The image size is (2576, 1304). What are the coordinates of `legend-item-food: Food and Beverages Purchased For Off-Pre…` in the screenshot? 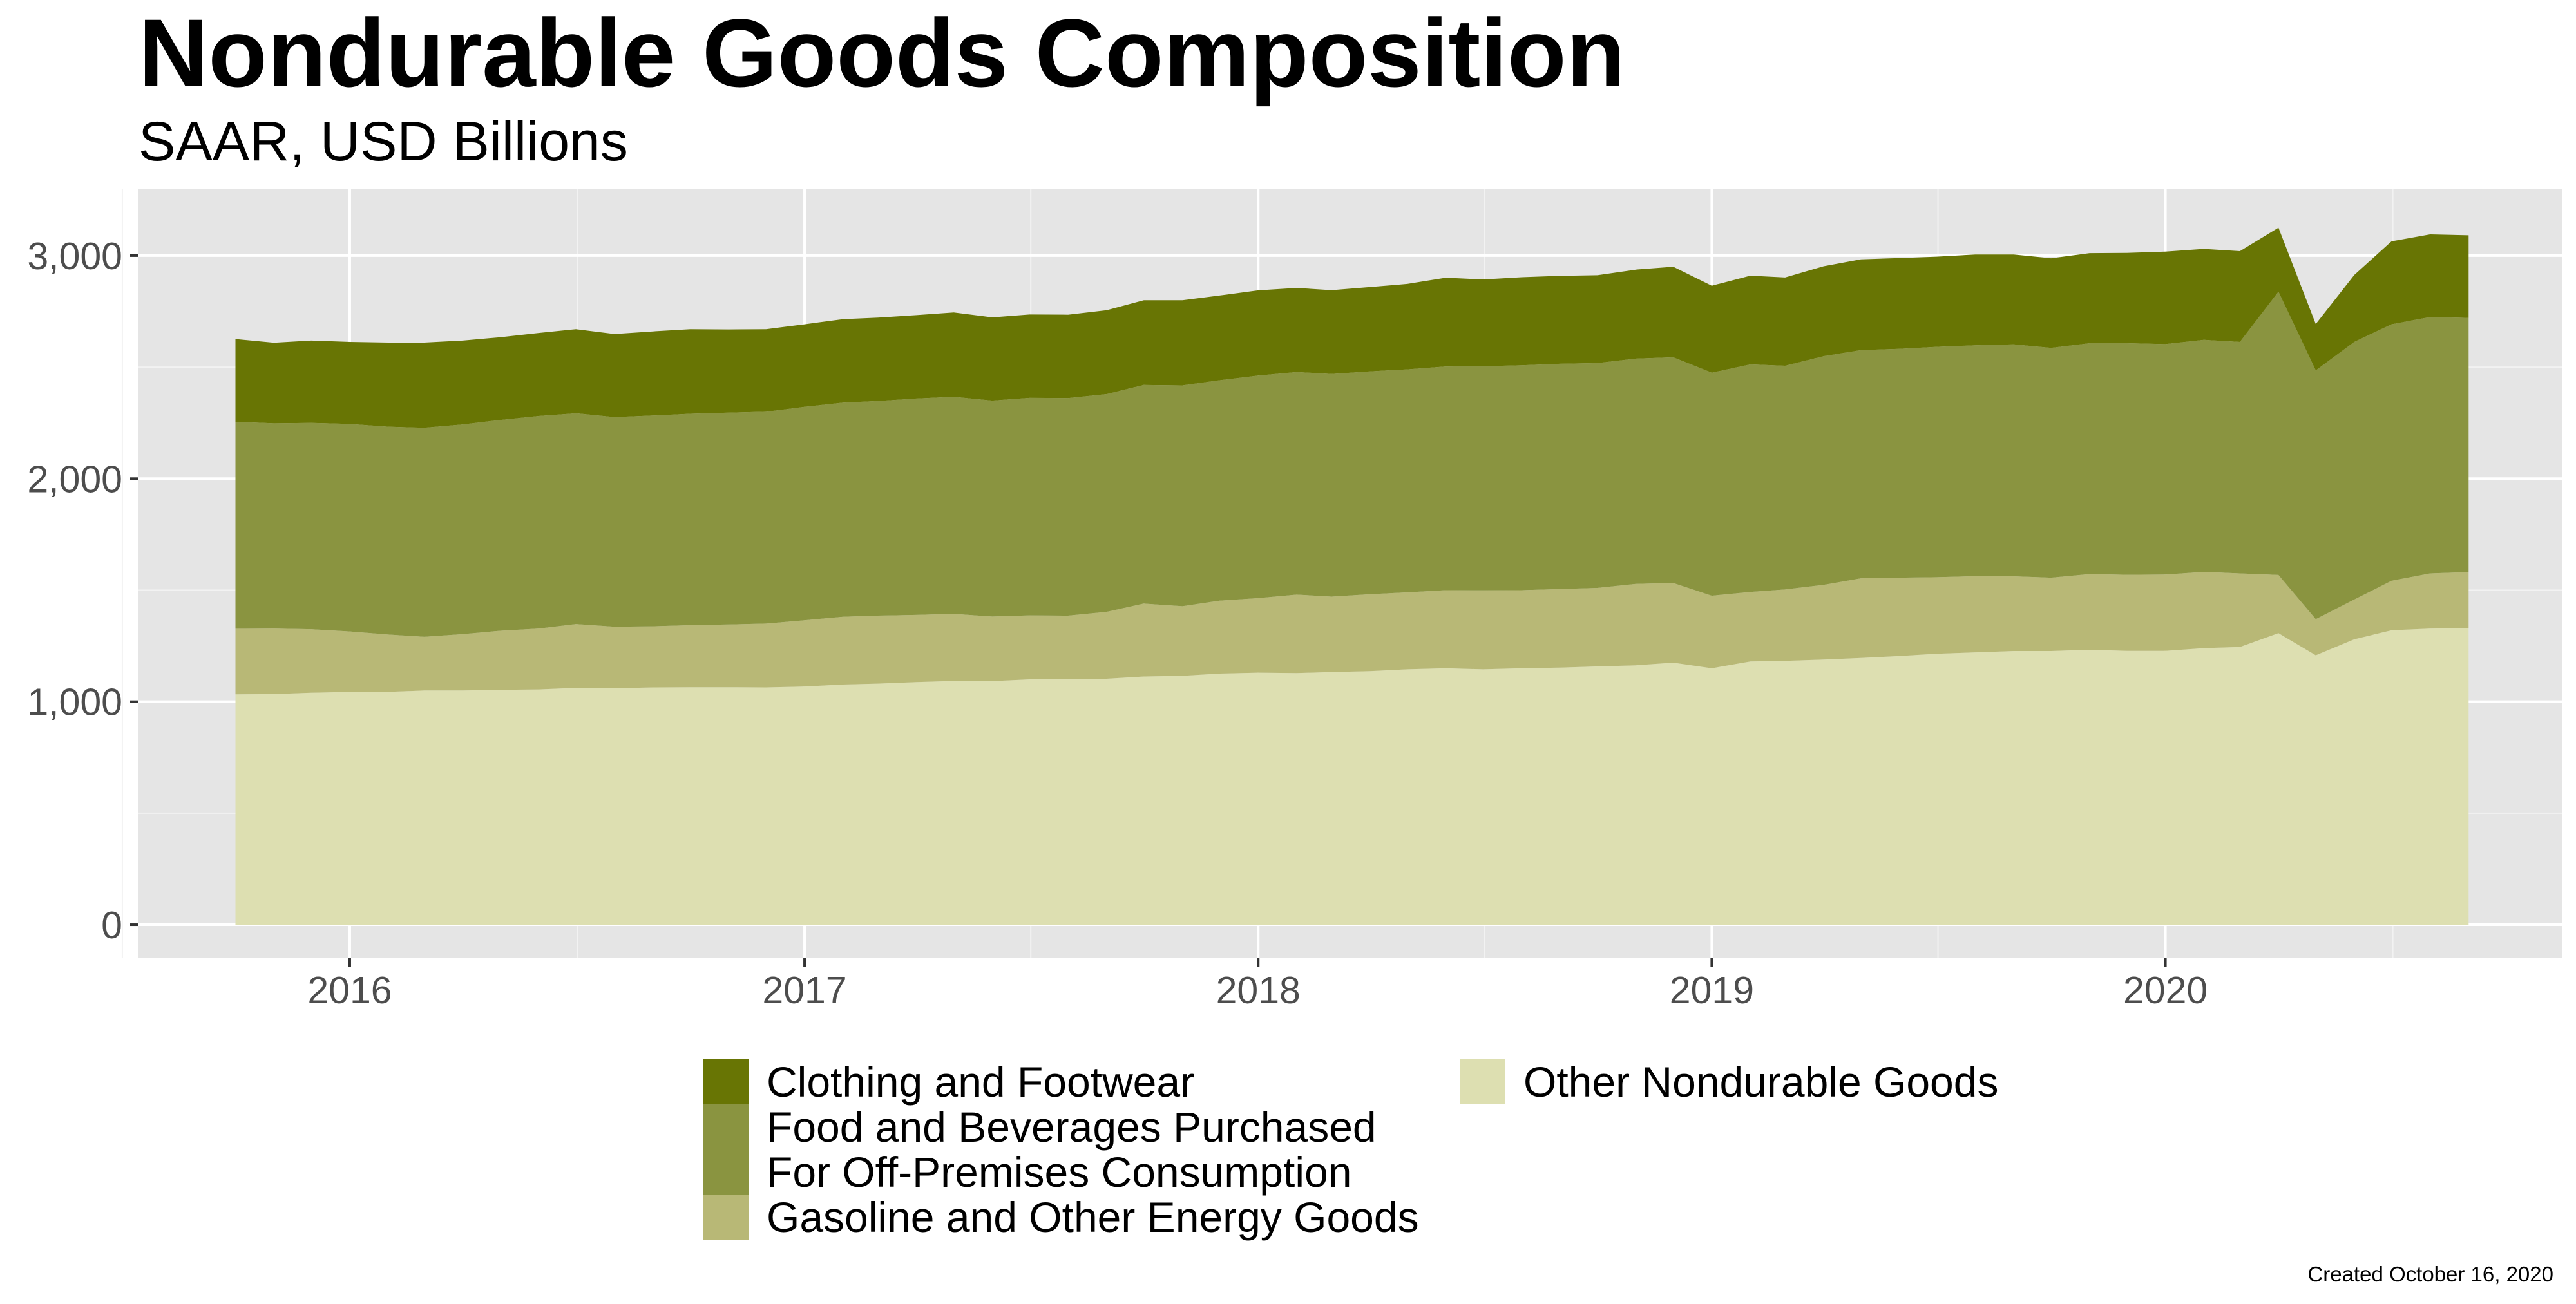 It's located at (1040, 1150).